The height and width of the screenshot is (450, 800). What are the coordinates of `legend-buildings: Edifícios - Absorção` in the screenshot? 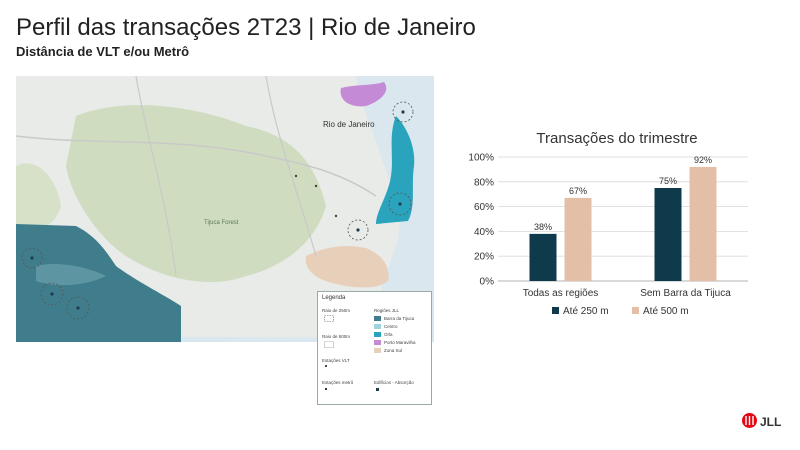 It's located at (394, 382).